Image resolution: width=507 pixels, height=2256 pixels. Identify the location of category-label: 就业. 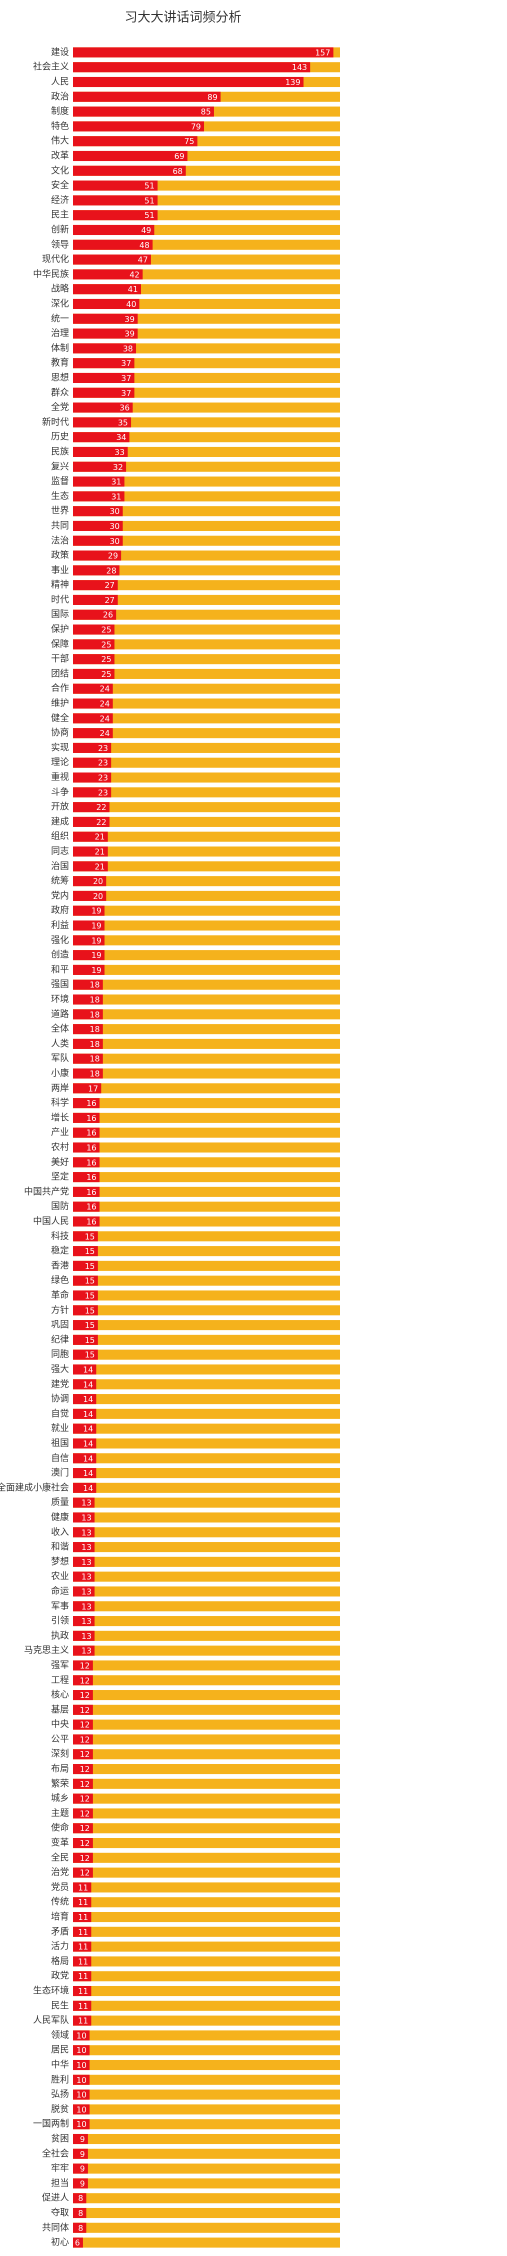
(60, 1428).